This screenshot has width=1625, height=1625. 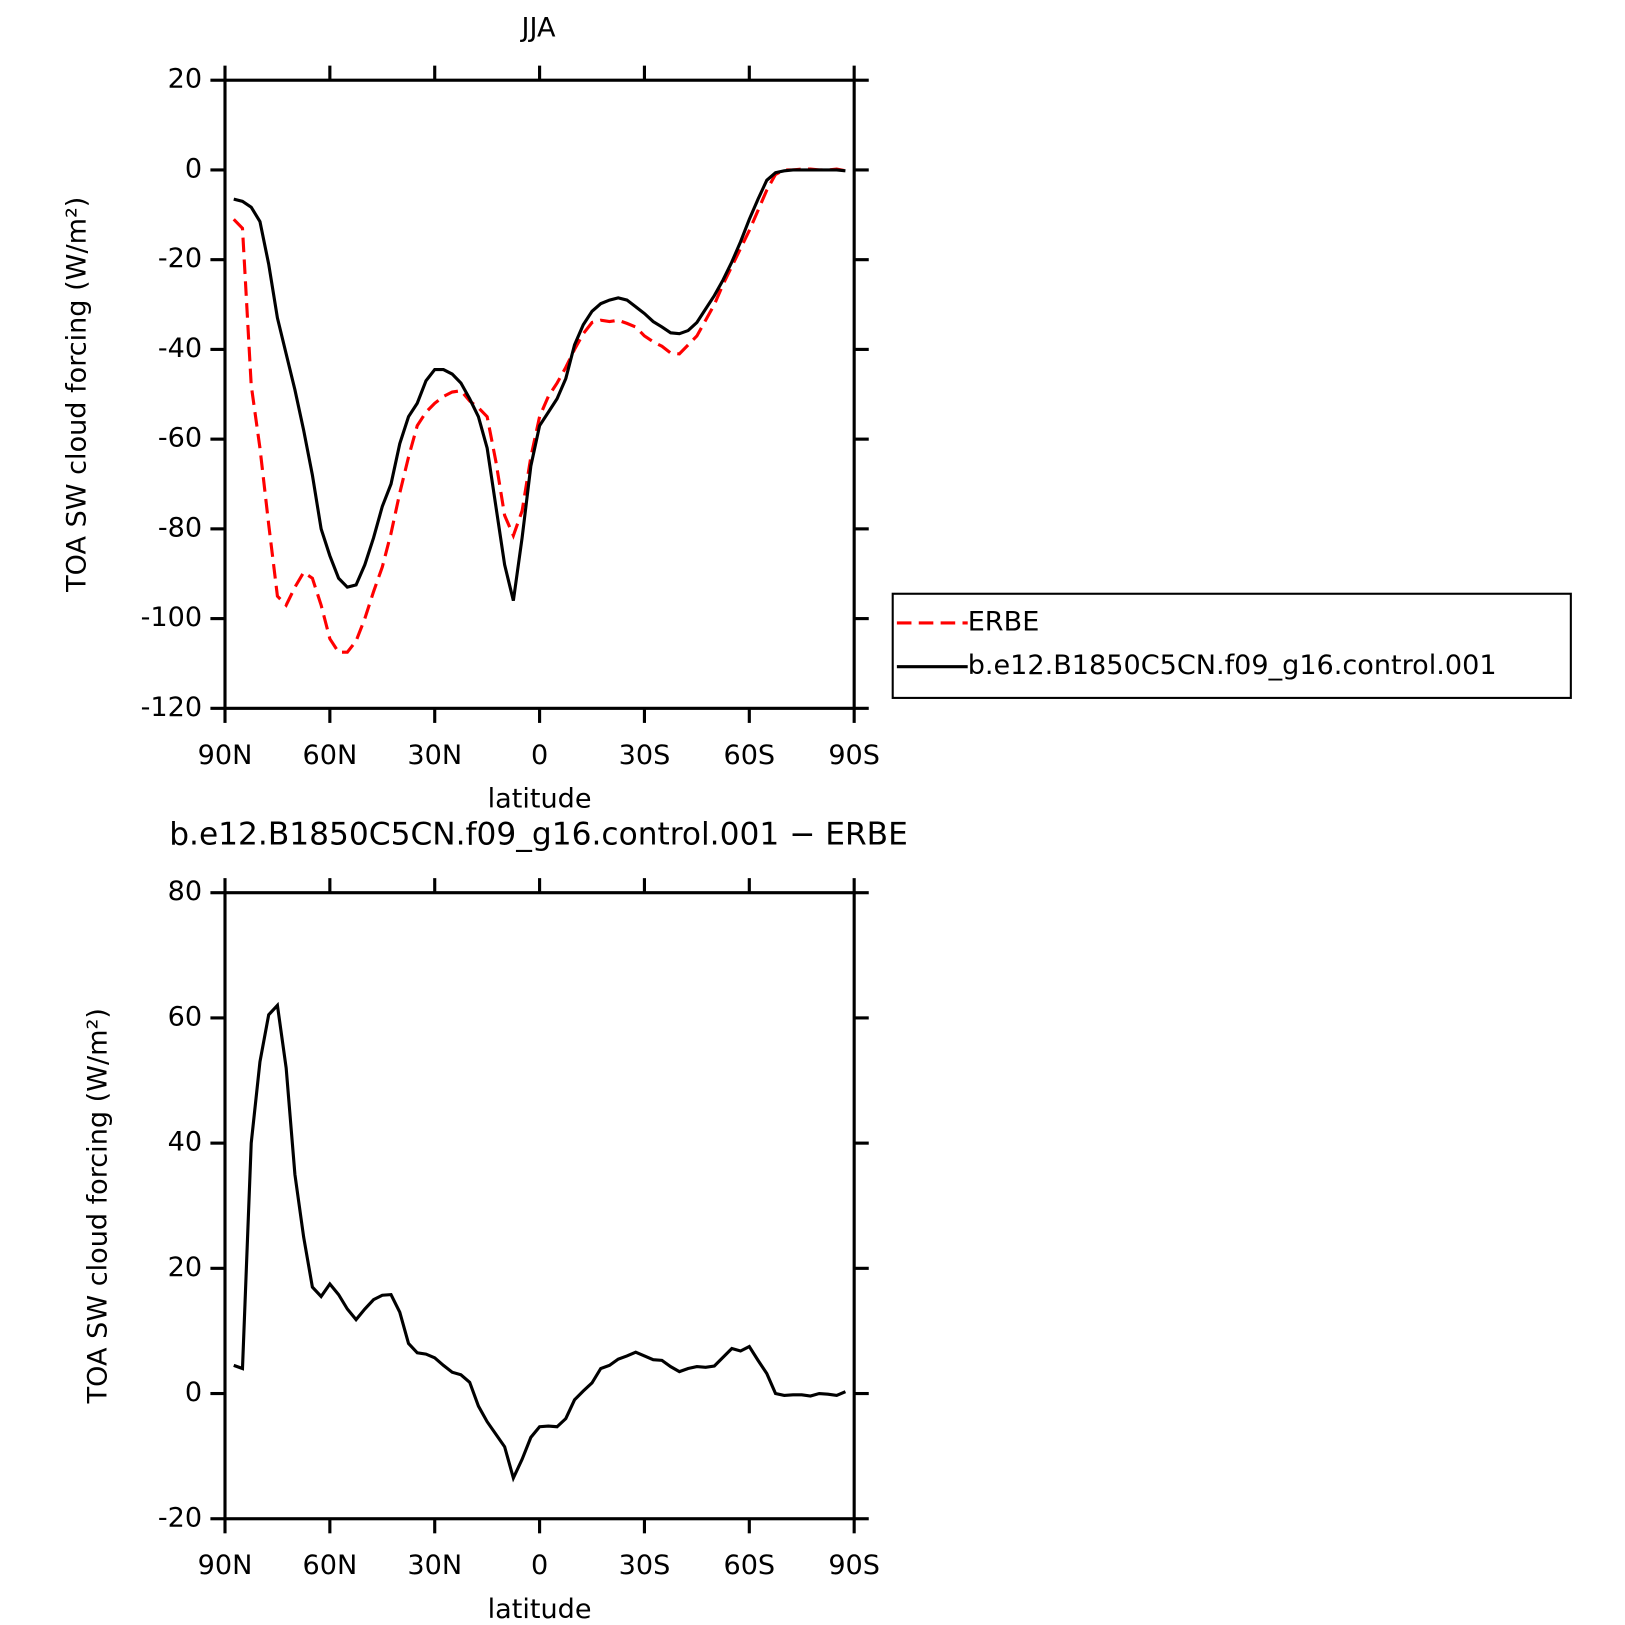 I want to click on y-tick-label: 60, so click(x=185, y=1016).